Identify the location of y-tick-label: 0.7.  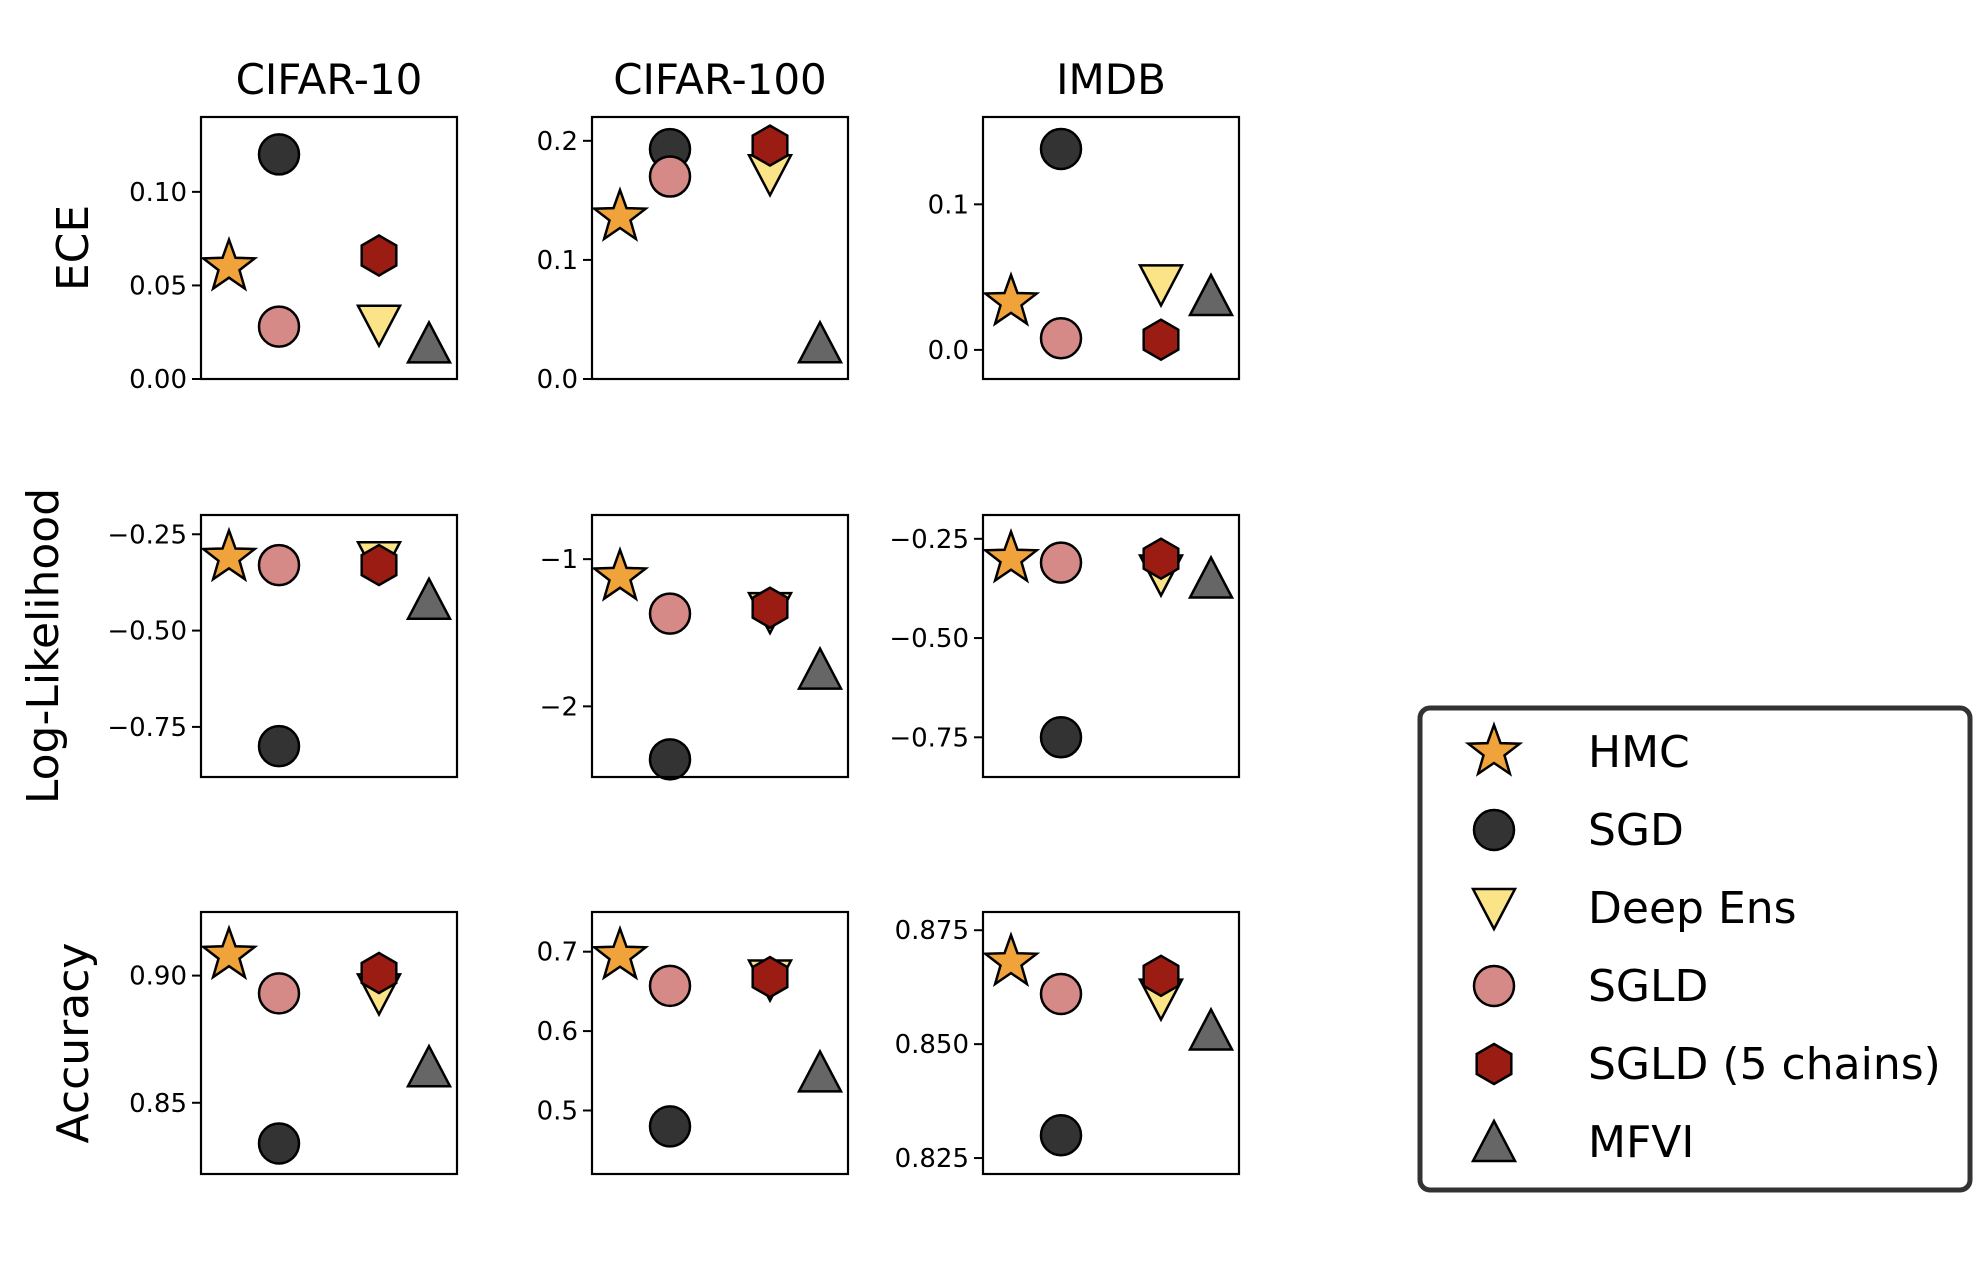
(557, 953).